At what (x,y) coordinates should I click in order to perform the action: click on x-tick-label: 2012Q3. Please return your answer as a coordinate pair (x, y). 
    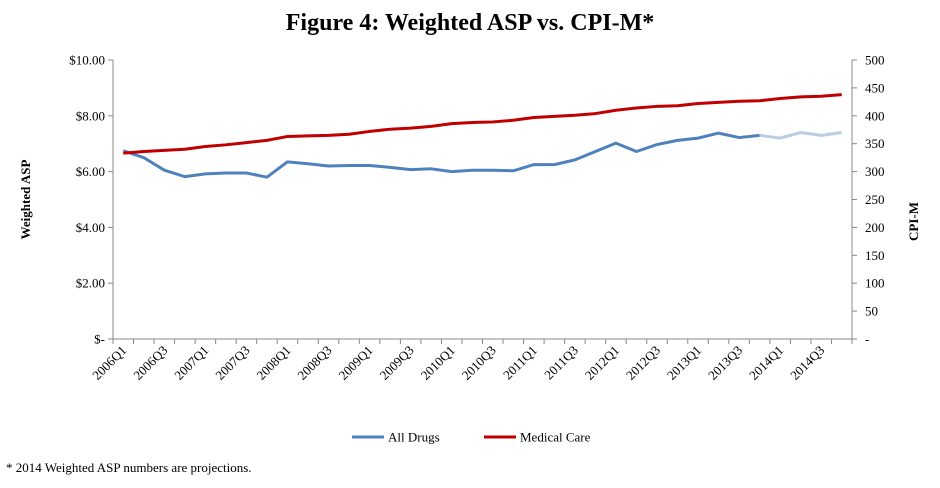
    Looking at the image, I should click on (643, 363).